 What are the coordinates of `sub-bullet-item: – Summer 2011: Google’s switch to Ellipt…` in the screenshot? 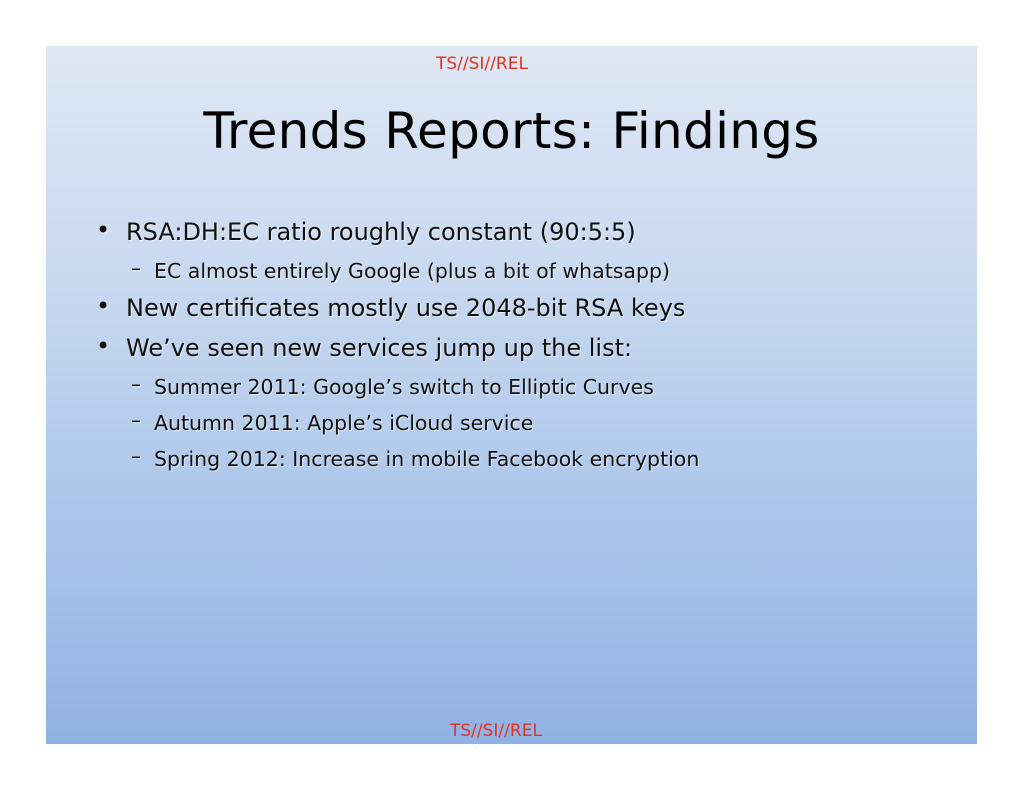 It's located at (526, 388).